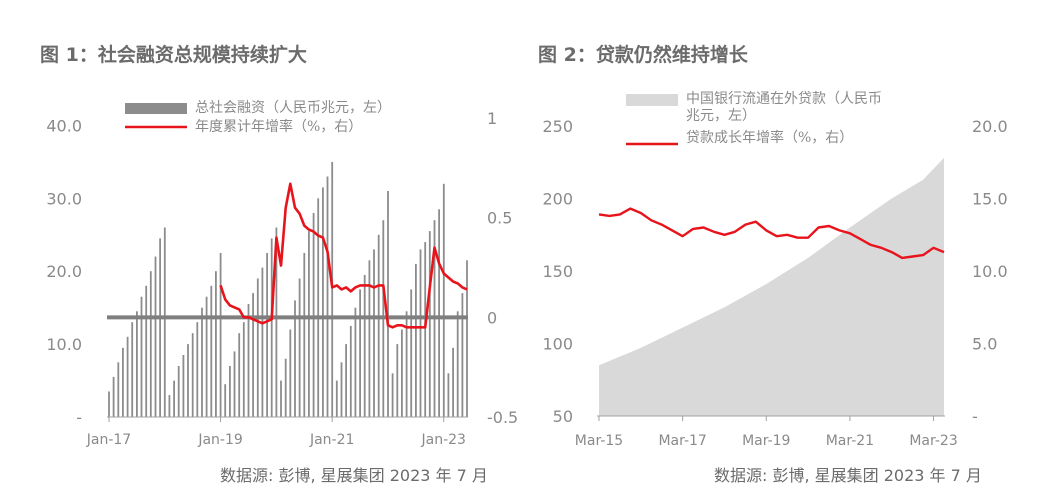 This screenshot has height=500, width=1051. What do you see at coordinates (64, 125) in the screenshot?
I see `y-left-tick-0: 40.0` at bounding box center [64, 125].